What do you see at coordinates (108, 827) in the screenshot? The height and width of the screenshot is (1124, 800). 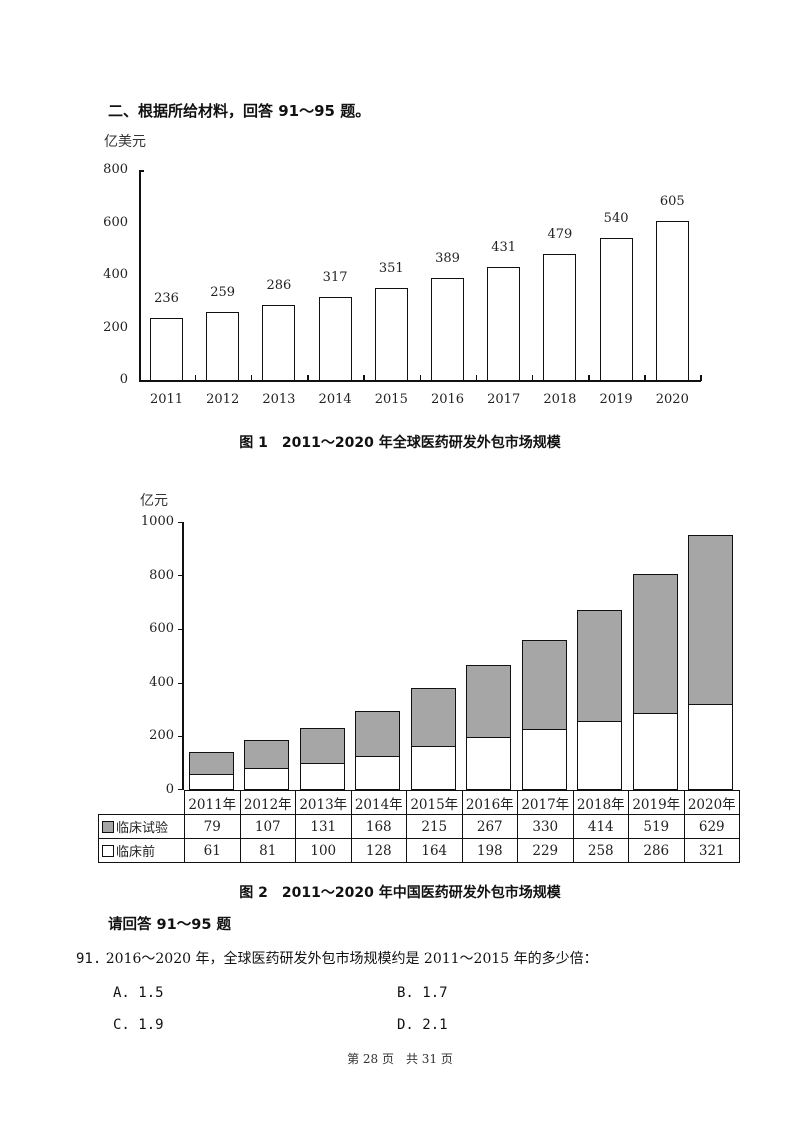 I see `gray-swatch-icon` at bounding box center [108, 827].